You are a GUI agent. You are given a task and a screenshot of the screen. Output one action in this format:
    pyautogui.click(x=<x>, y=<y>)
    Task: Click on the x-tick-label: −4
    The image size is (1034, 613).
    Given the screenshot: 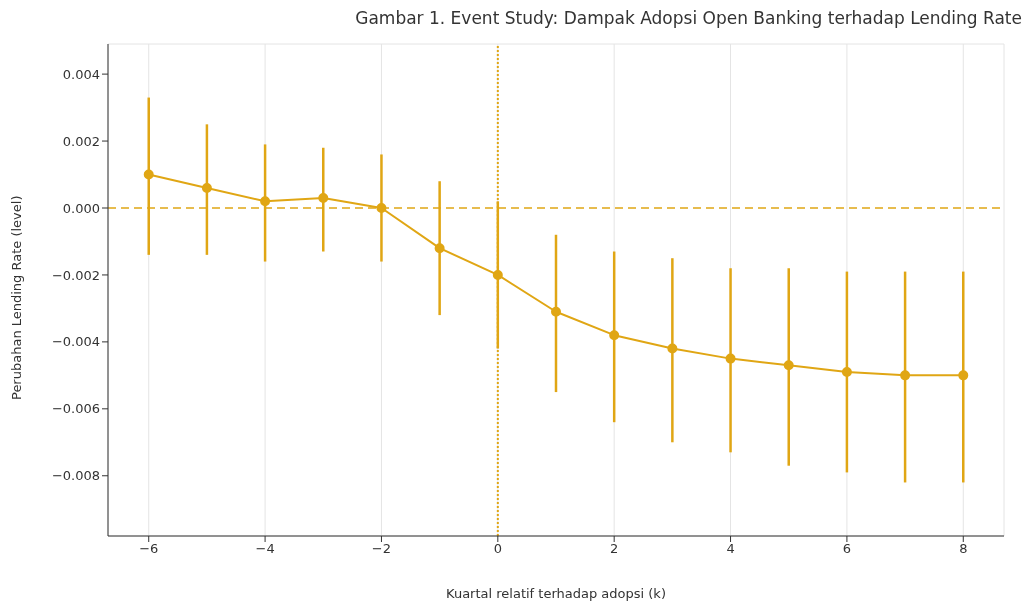 What is the action you would take?
    pyautogui.click(x=265, y=549)
    